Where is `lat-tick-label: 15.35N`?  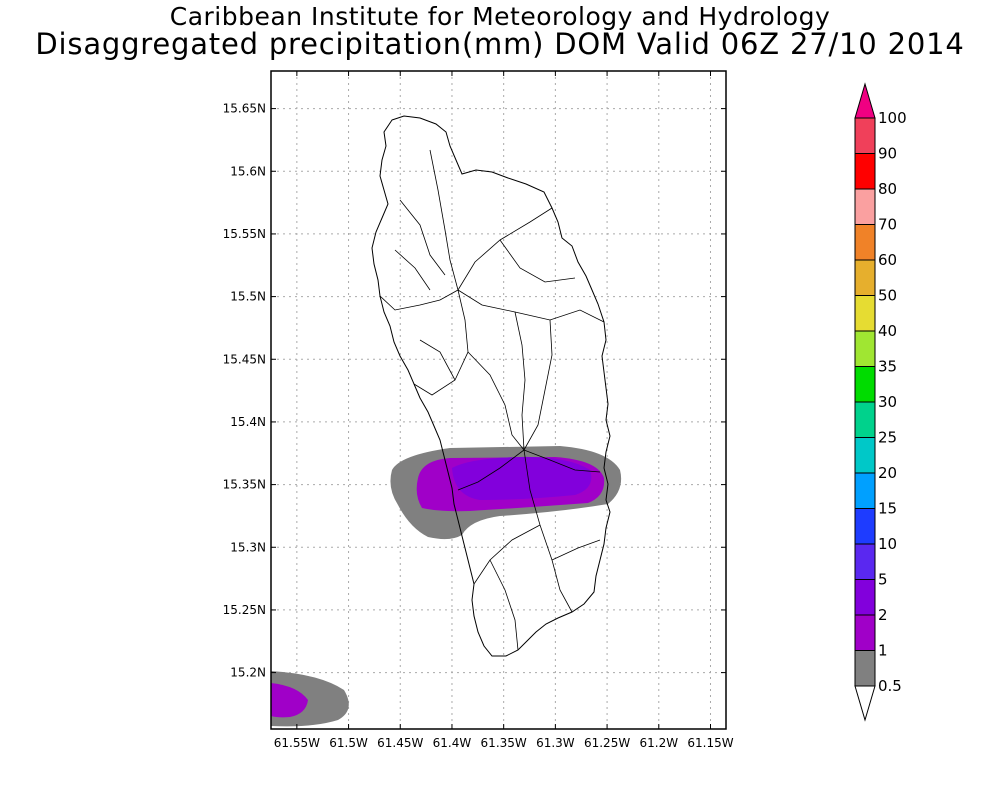
lat-tick-label: 15.35N is located at coordinates (244, 485).